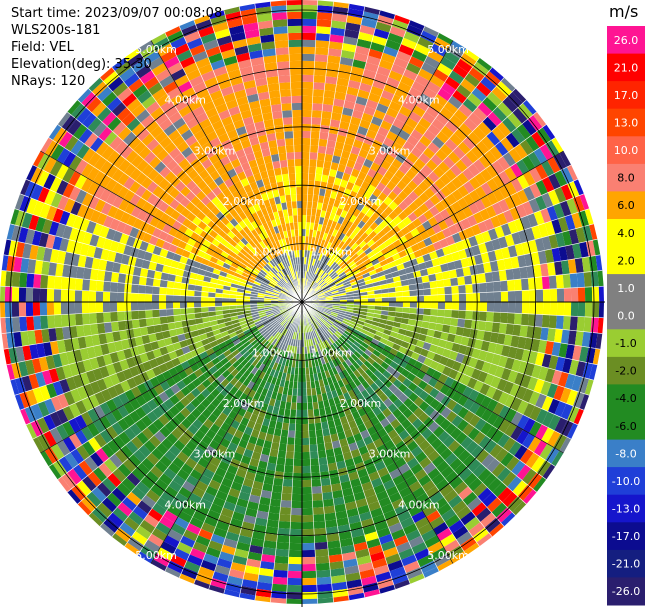 The width and height of the screenshot is (647, 607). I want to click on colorbar-segments, so click(626, 316).